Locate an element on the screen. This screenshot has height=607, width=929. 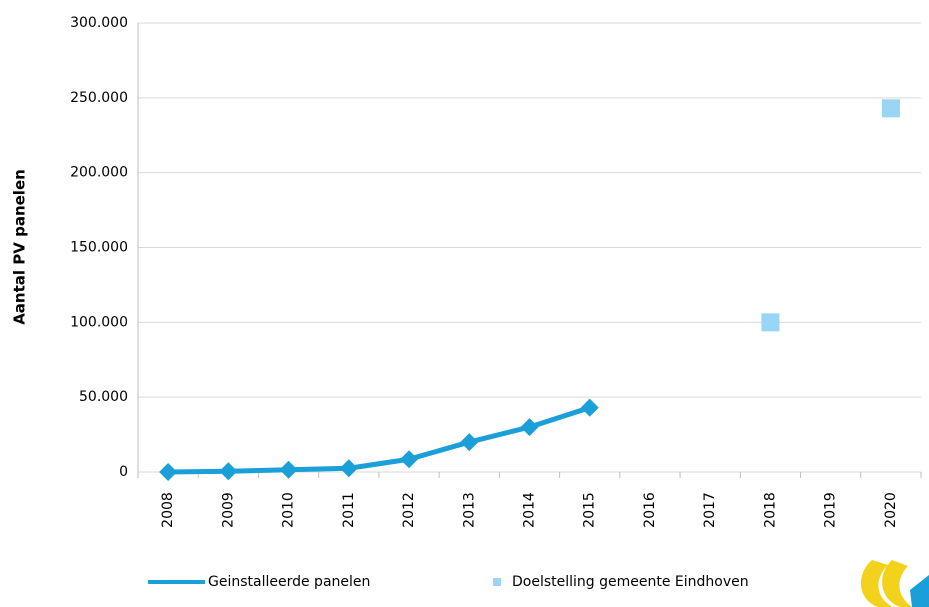
x-tick-label: 2012 is located at coordinates (409, 510).